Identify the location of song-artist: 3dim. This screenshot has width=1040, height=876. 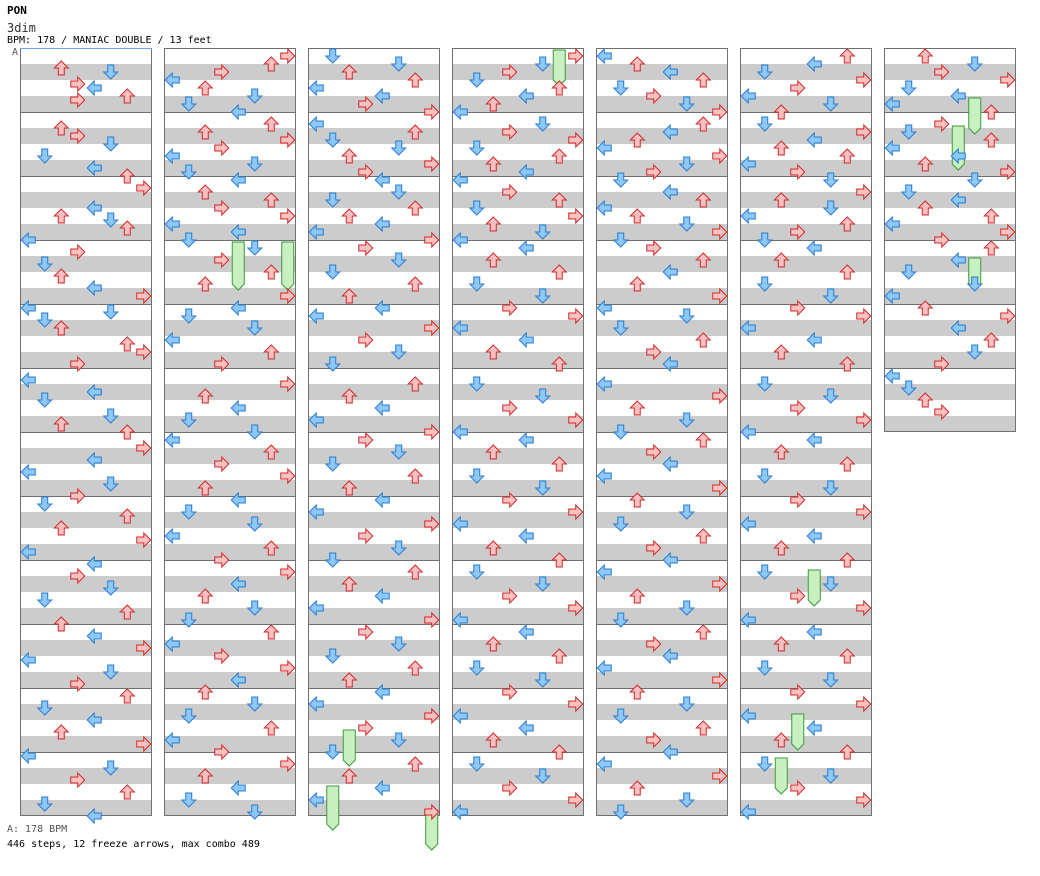
(21, 28).